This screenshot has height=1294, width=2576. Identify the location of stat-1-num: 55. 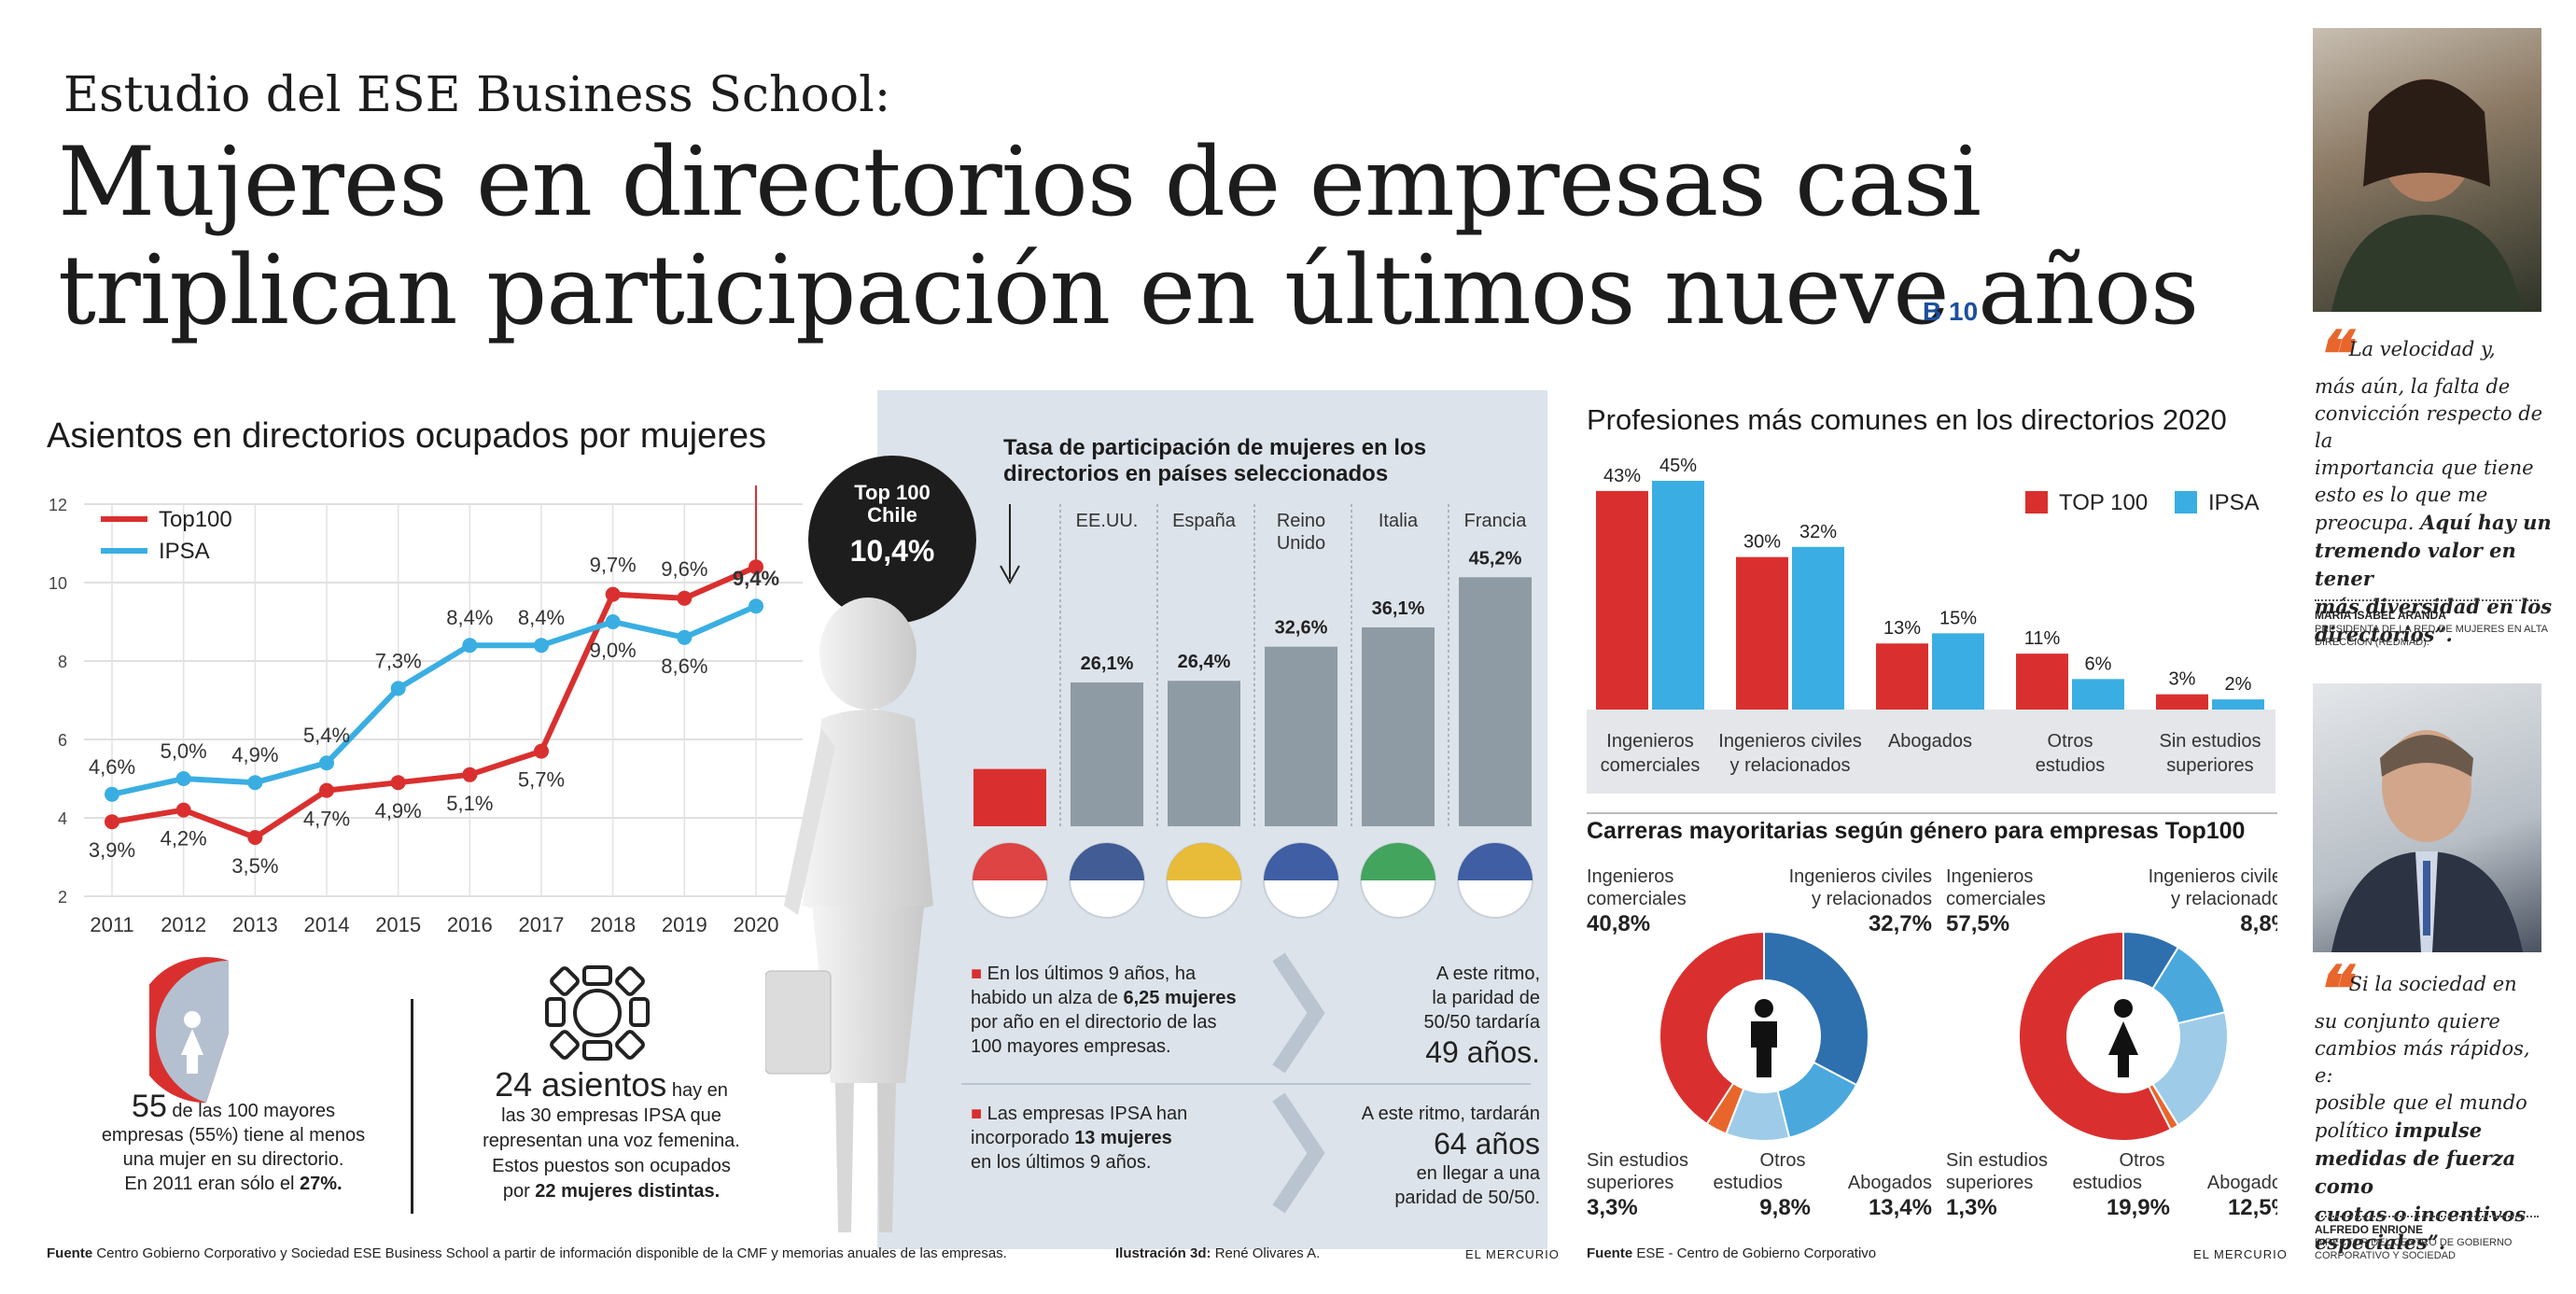
(149, 1106).